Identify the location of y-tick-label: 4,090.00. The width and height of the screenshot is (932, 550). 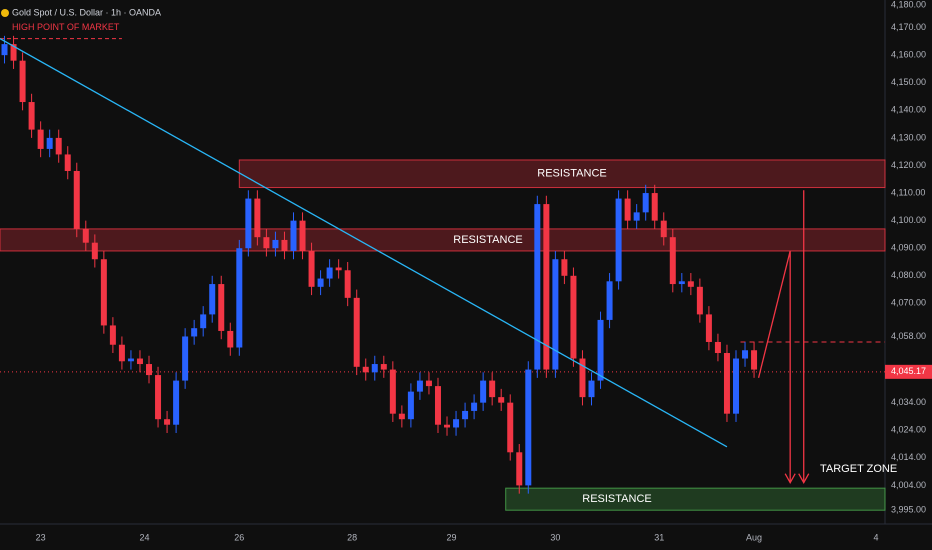
(908, 248).